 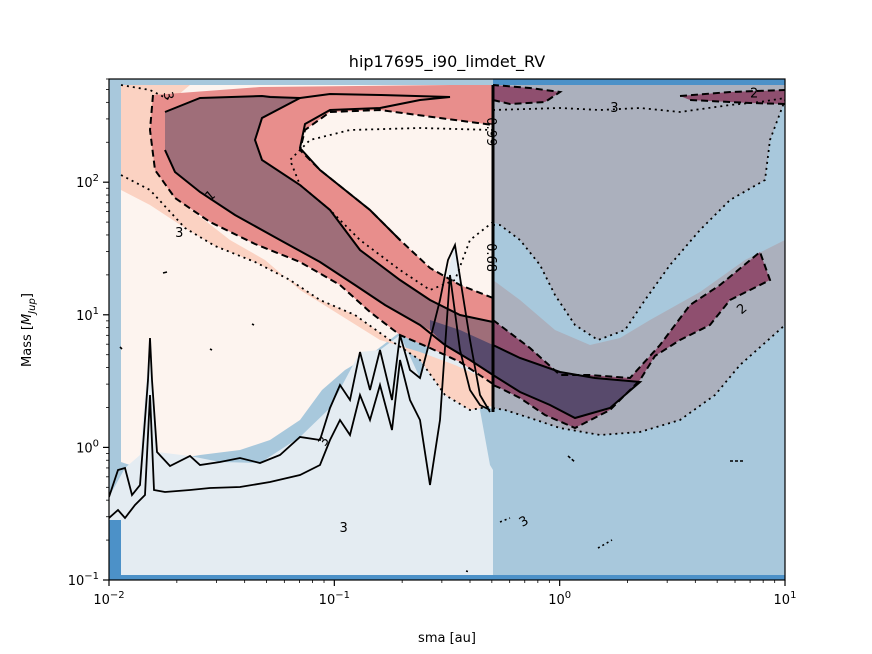 I want to click on contour-label-text-7: 3, so click(x=344, y=528).